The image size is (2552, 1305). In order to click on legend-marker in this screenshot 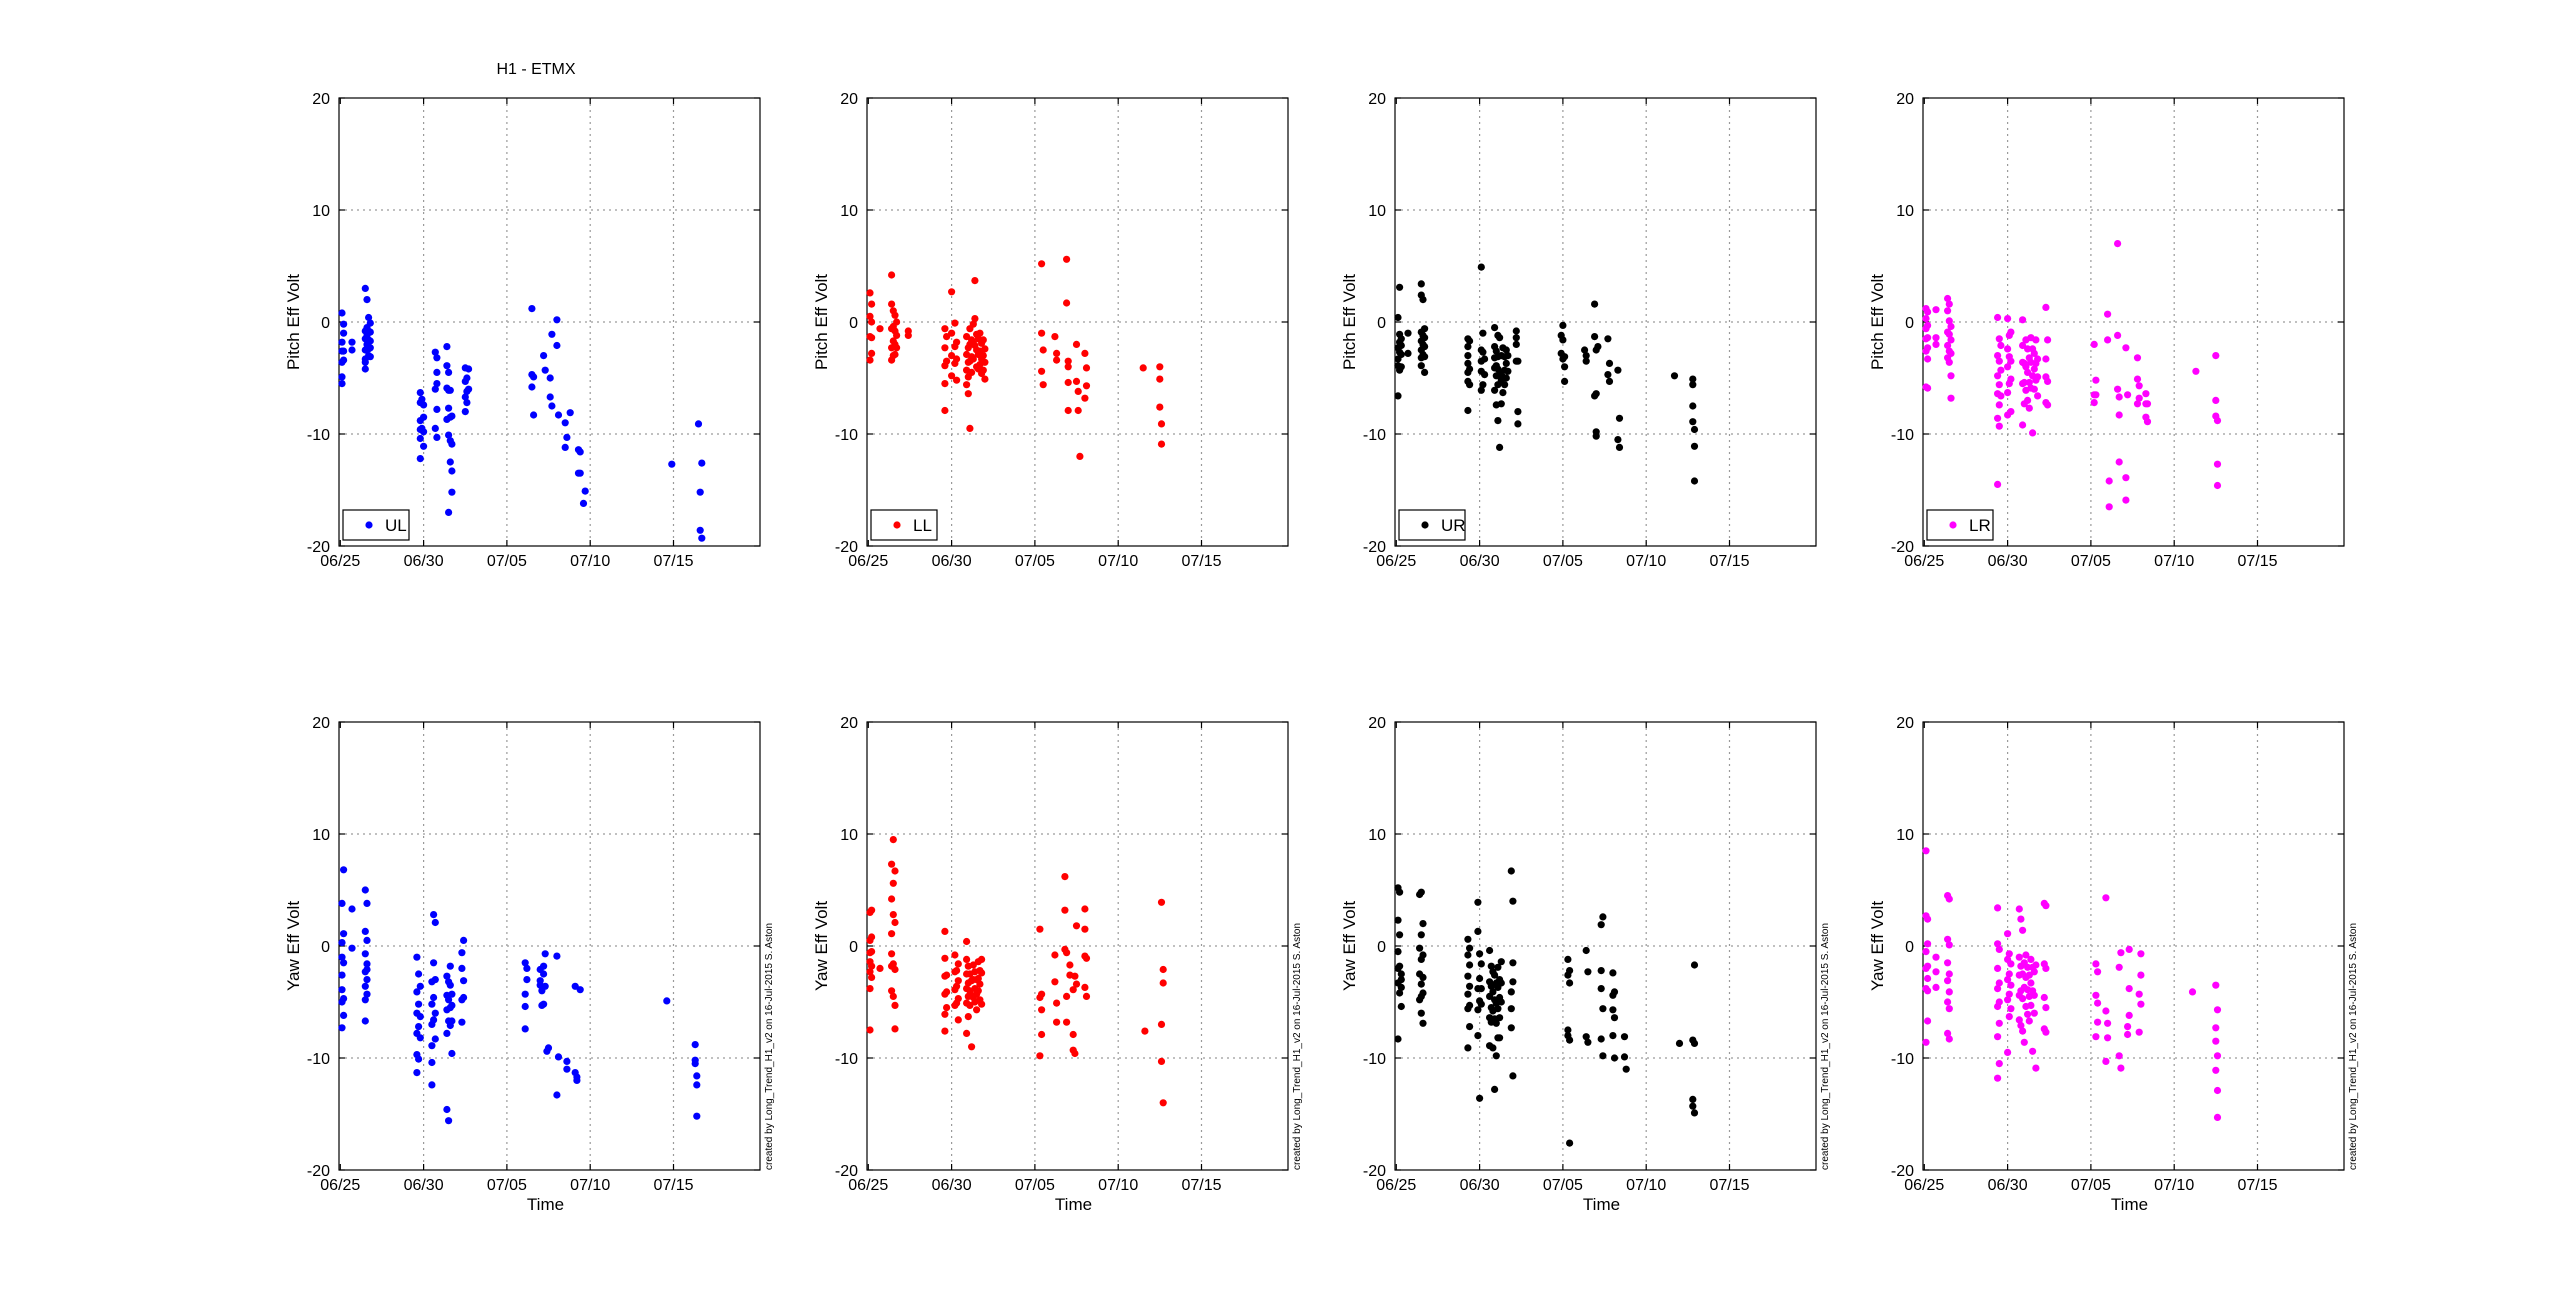, I will do `click(1425, 525)`.